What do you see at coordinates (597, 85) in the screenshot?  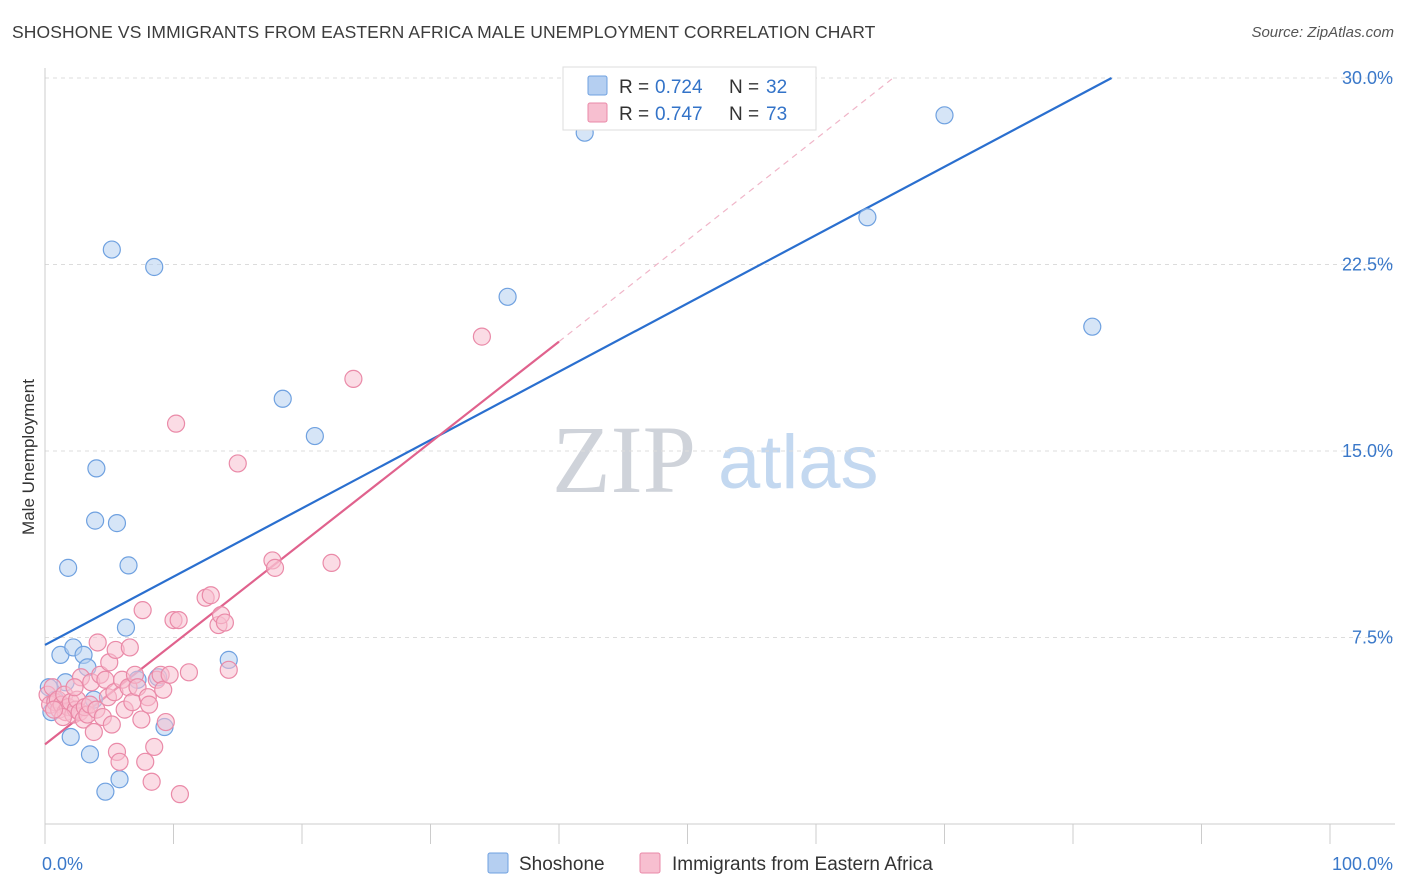 I see `legend-swatch-shoshone` at bounding box center [597, 85].